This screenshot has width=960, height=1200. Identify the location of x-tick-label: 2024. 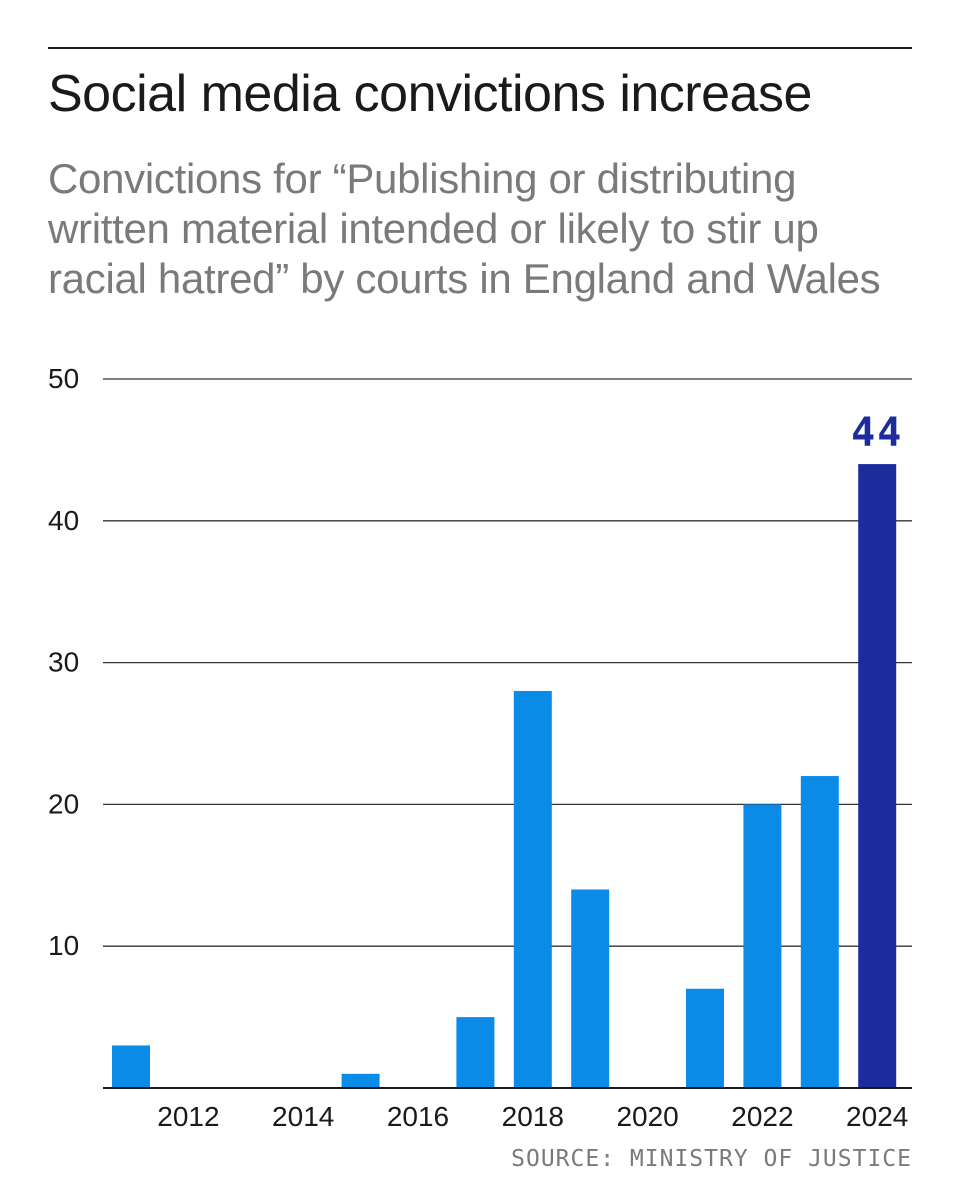
(877, 1116).